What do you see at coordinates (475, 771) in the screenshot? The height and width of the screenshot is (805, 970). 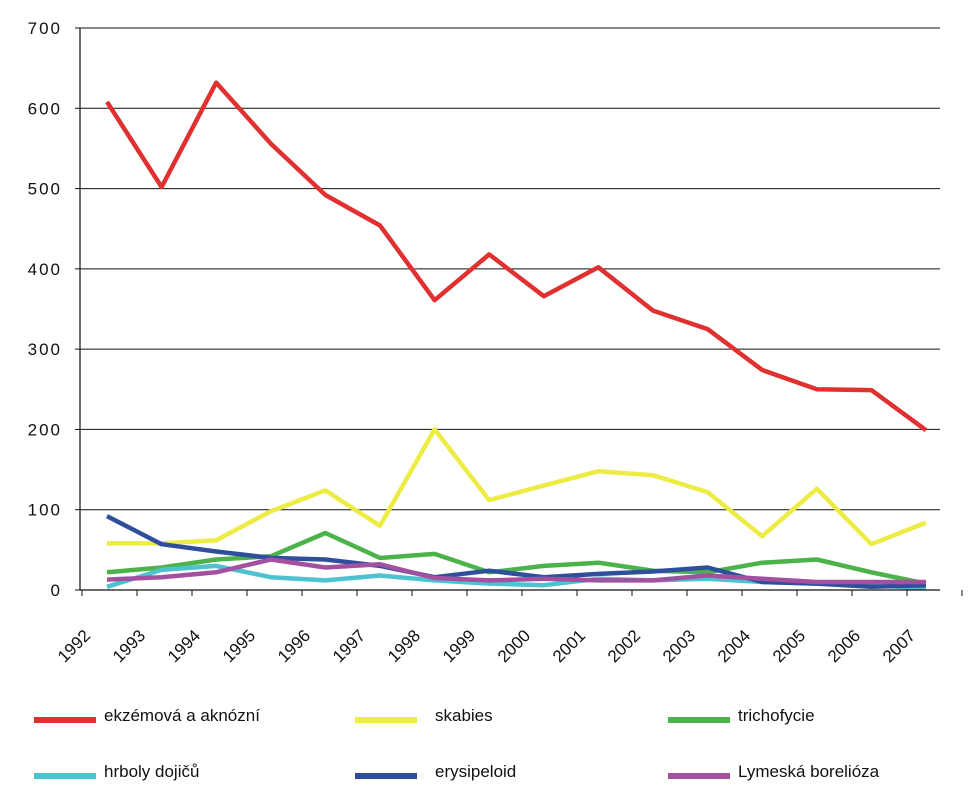 I see `legend-label: erysipeloid` at bounding box center [475, 771].